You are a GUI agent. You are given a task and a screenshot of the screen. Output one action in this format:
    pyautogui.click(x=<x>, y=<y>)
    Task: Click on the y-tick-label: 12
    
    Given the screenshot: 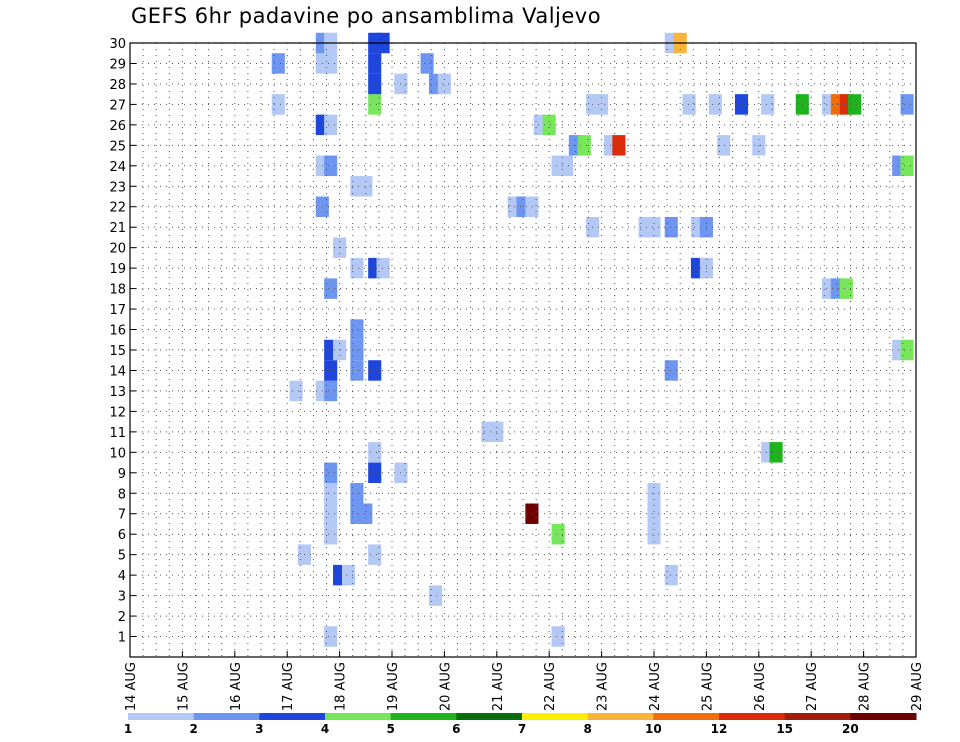 What is the action you would take?
    pyautogui.click(x=117, y=412)
    